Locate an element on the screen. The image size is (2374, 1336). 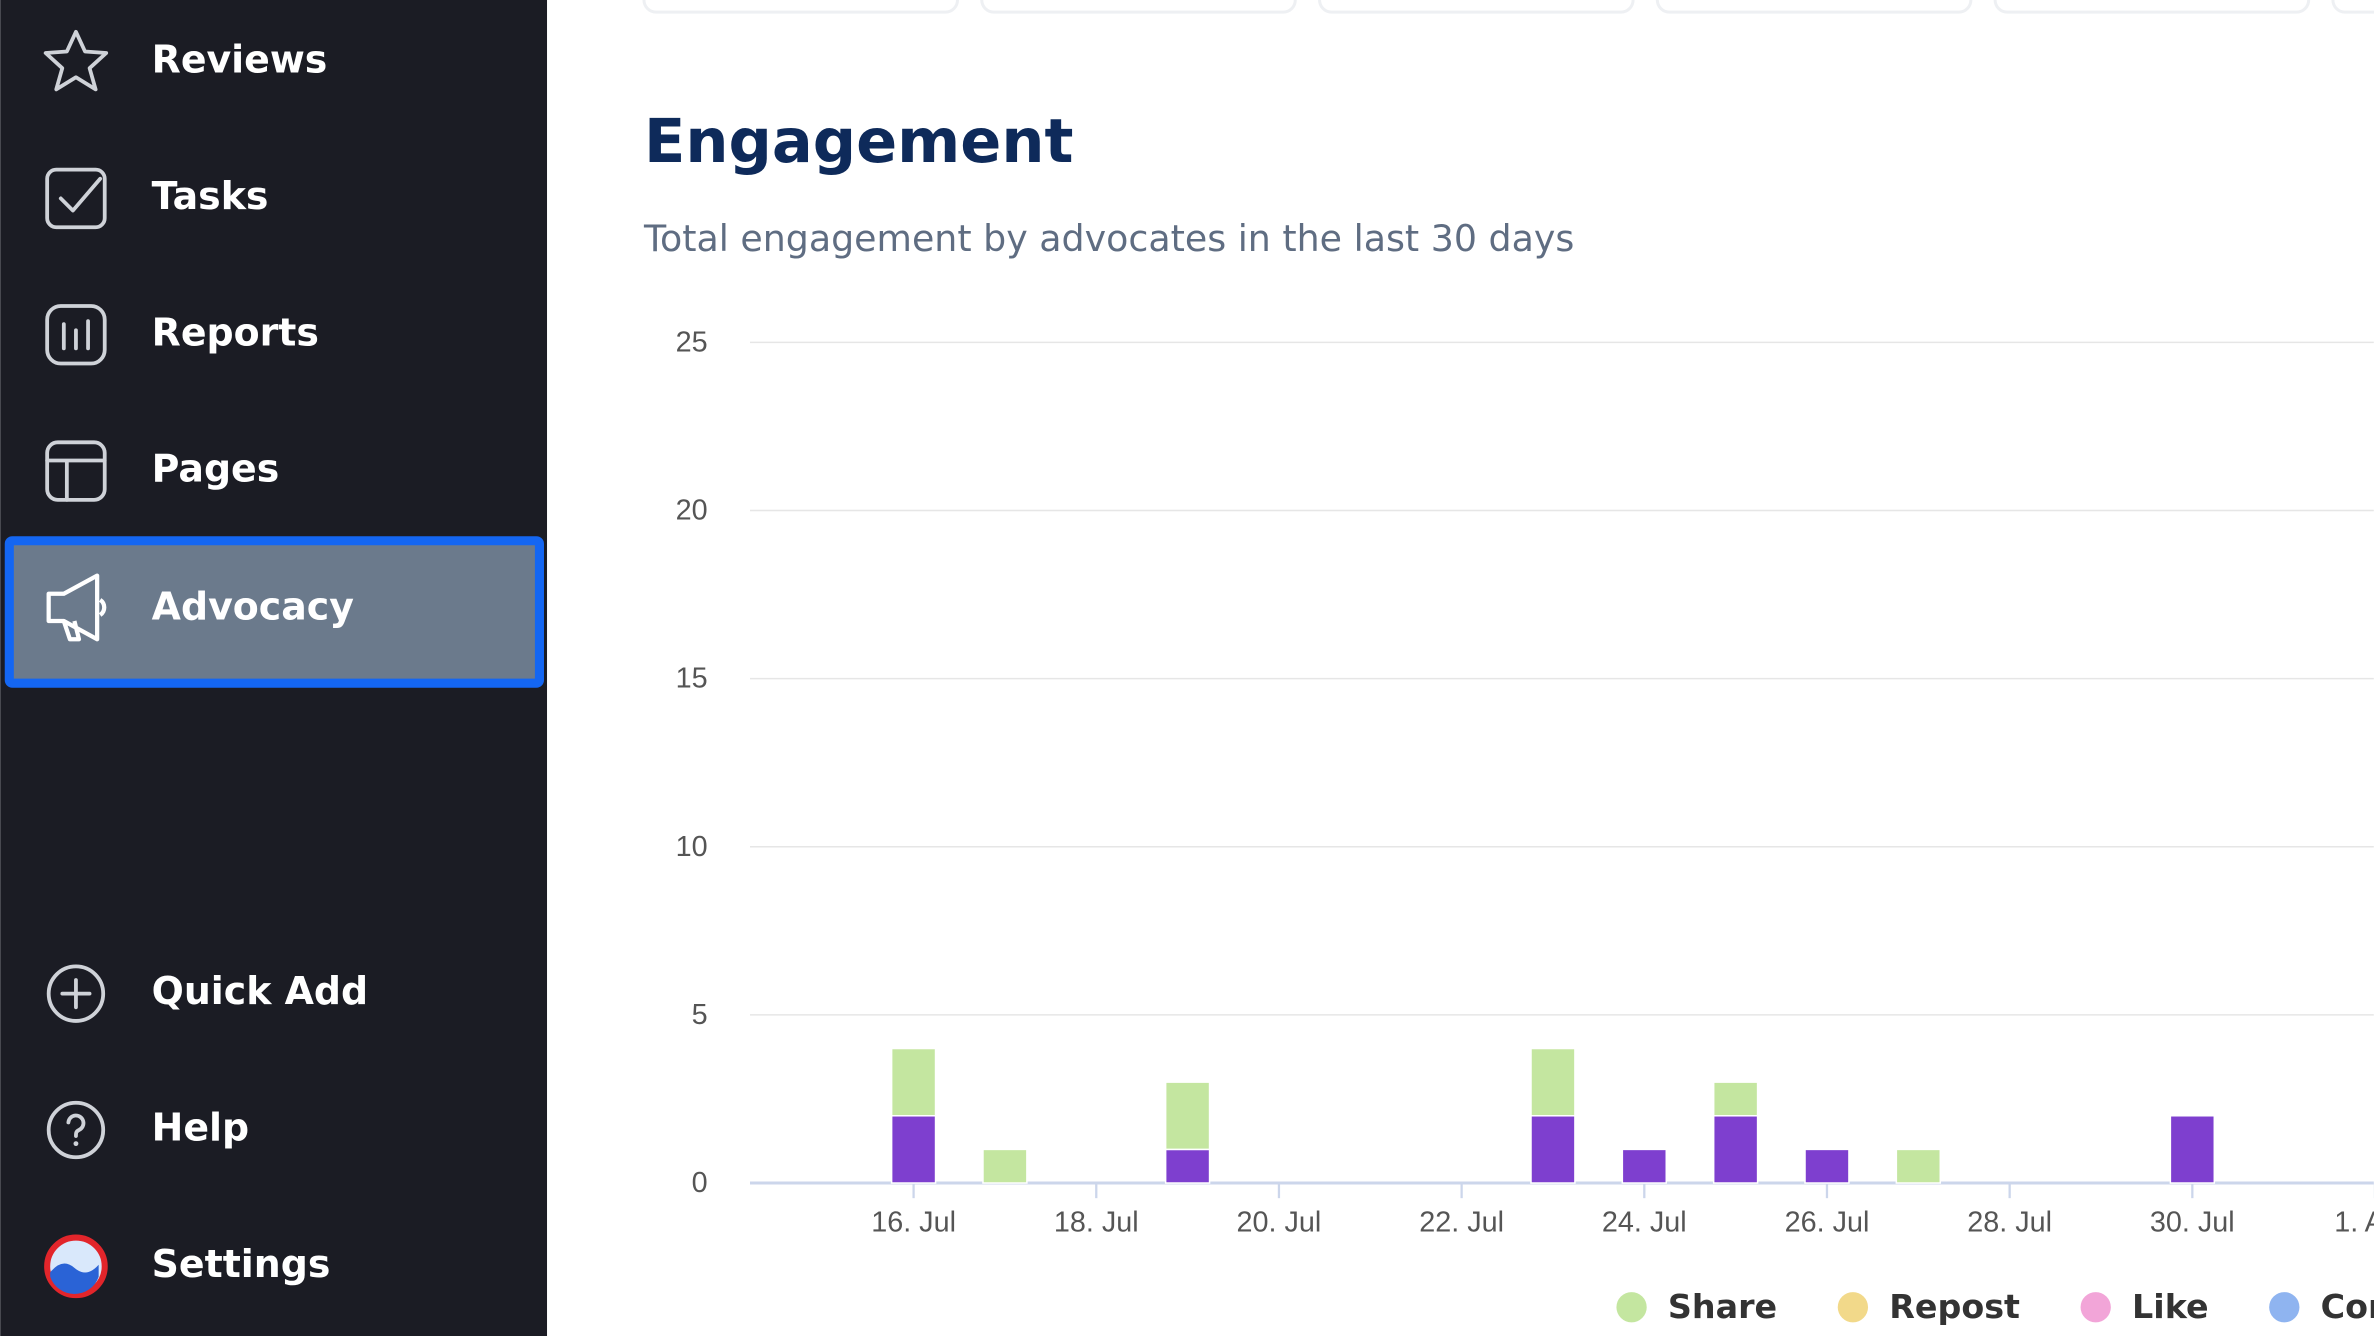
nav-reports: Reports is located at coordinates (182, 335).